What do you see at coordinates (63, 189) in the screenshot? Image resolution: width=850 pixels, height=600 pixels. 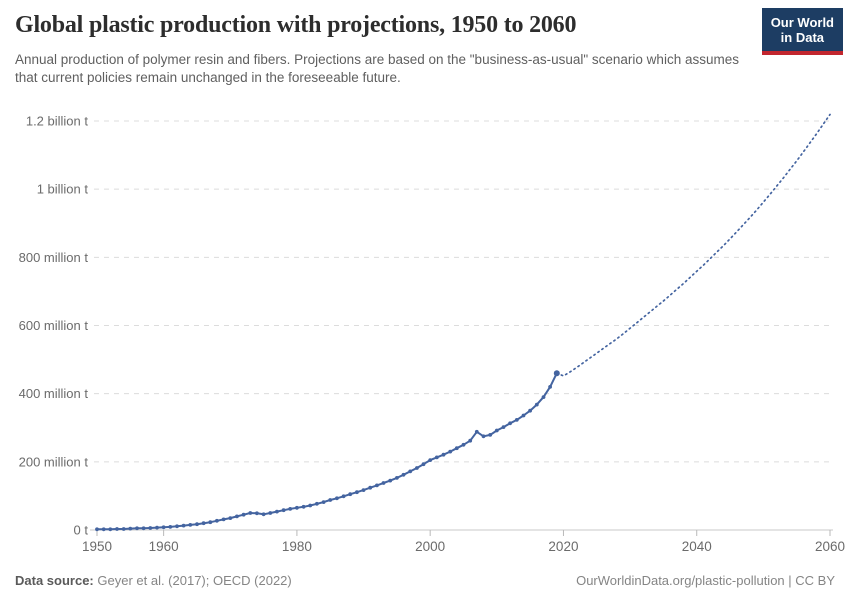 I see `y-tick-label: 1 billion t` at bounding box center [63, 189].